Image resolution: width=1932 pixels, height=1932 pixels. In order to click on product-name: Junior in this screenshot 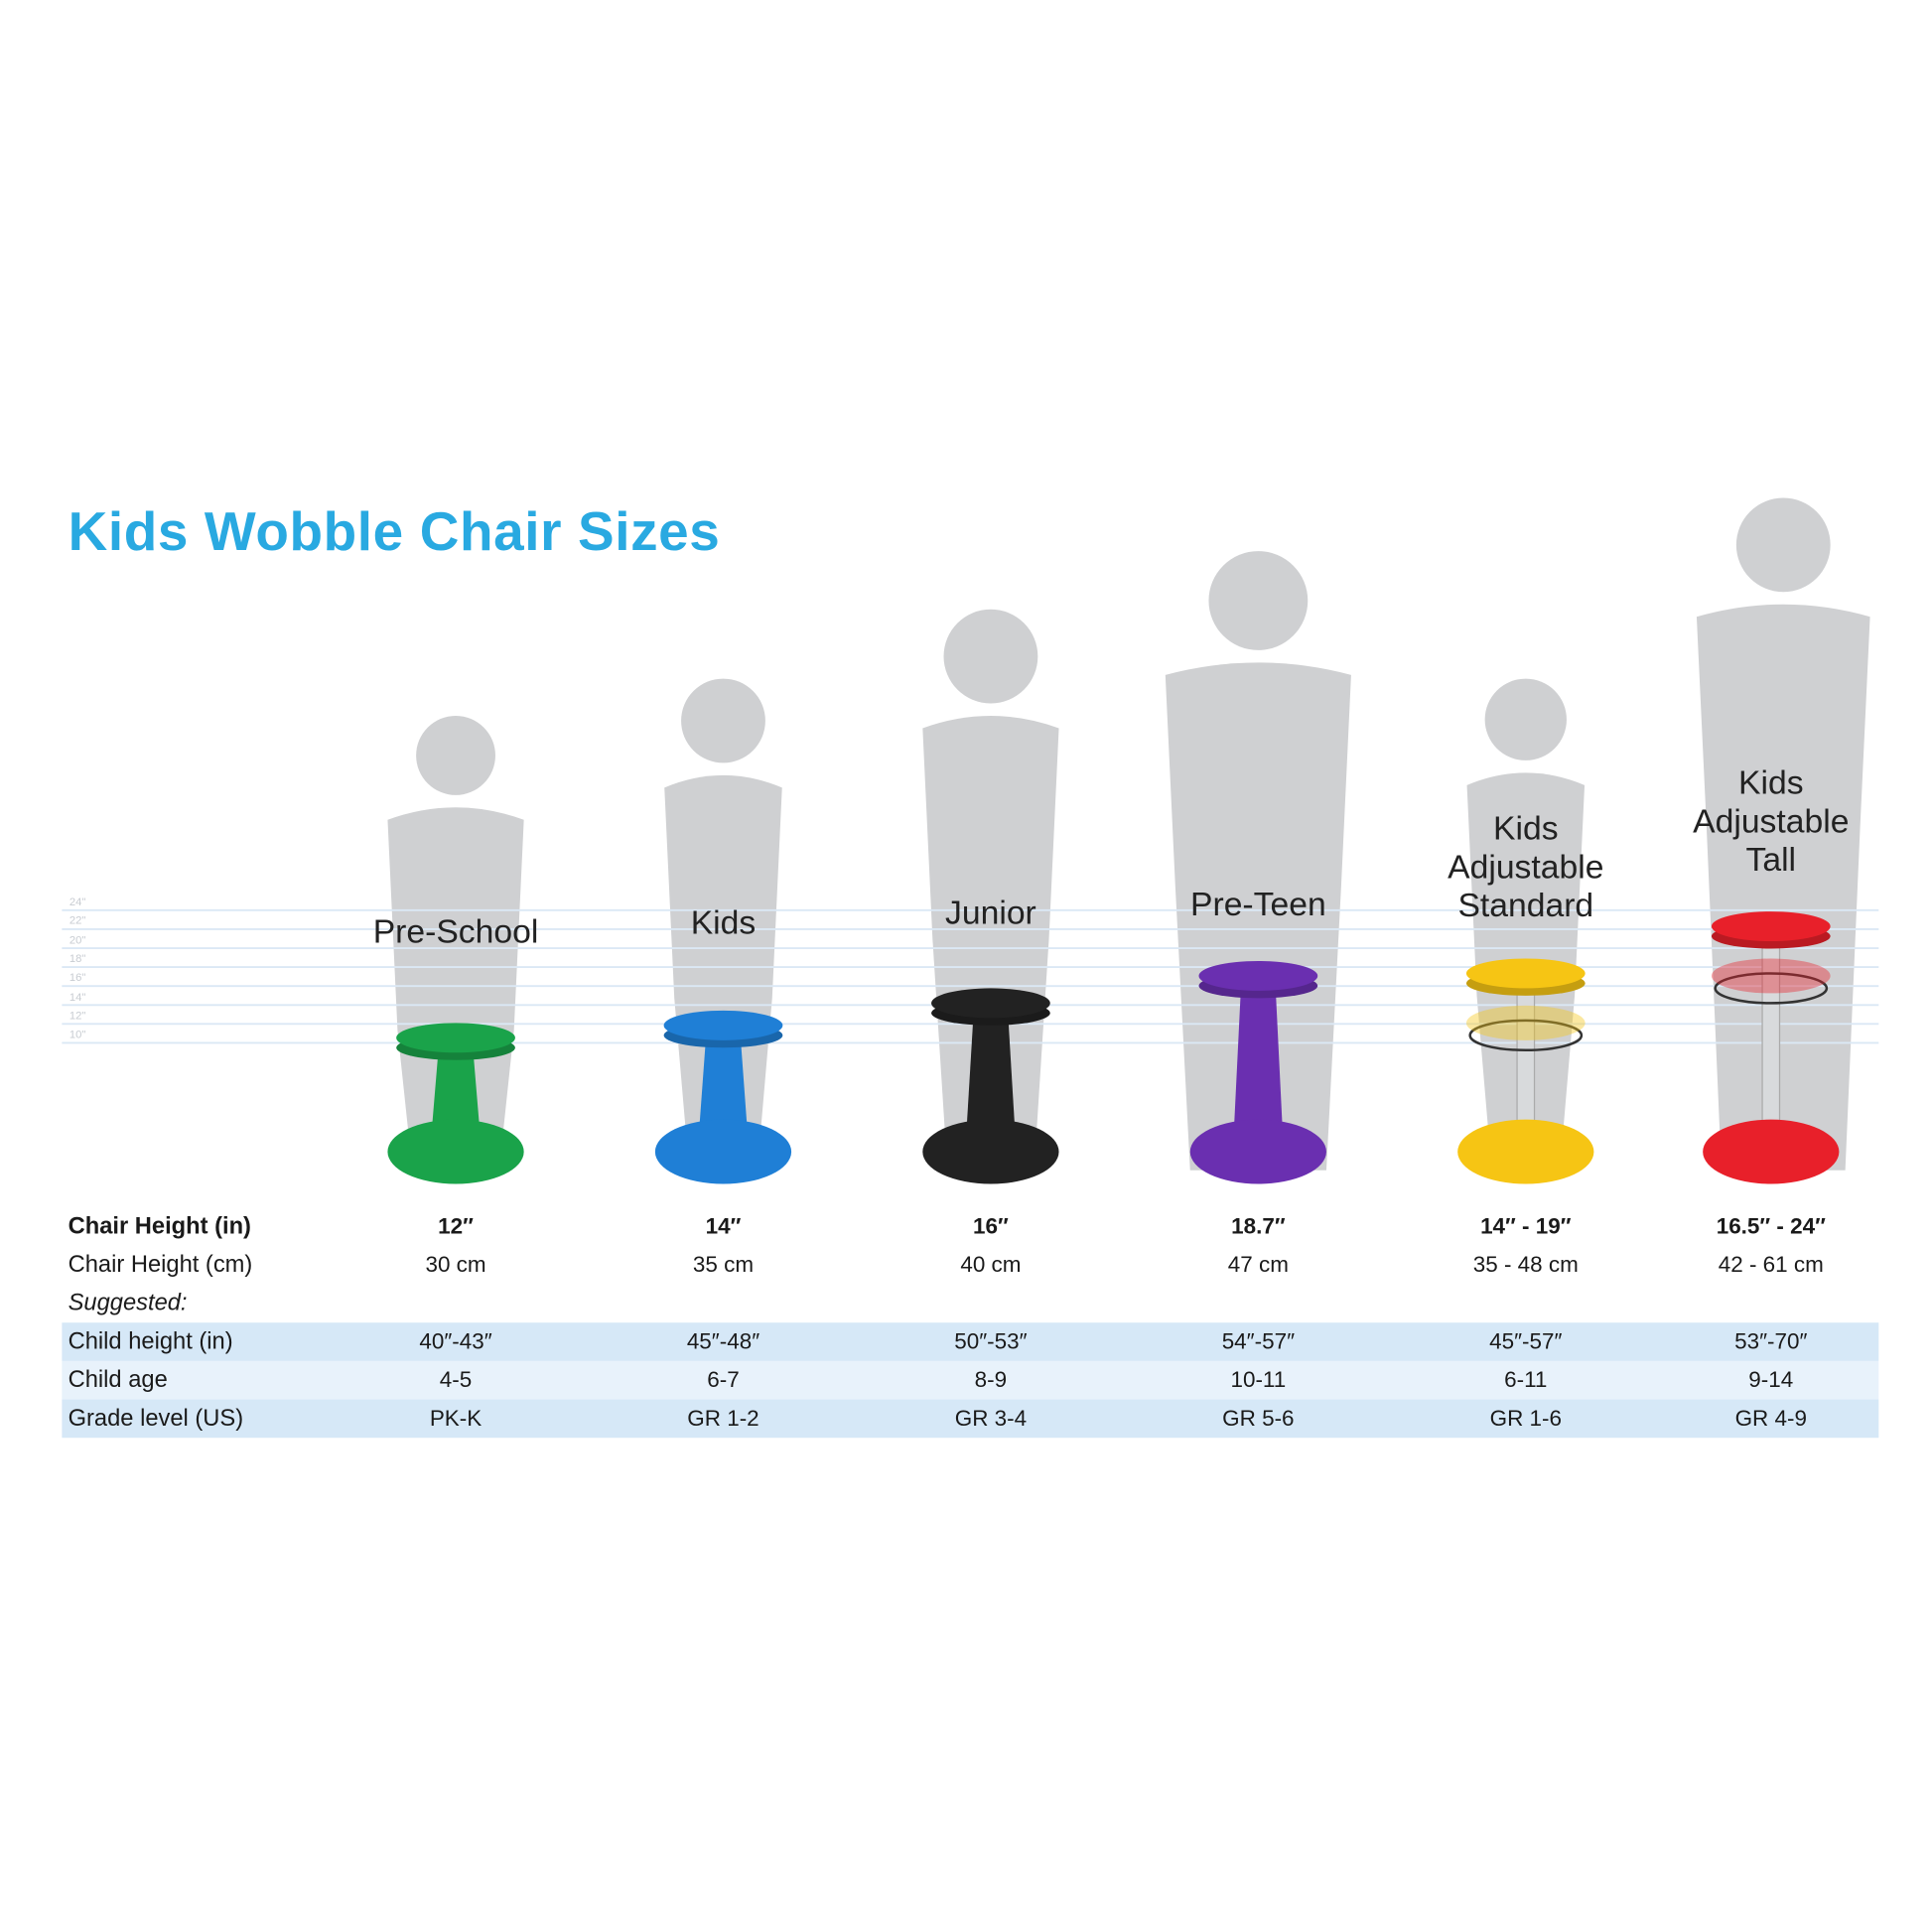, I will do `click(991, 914)`.